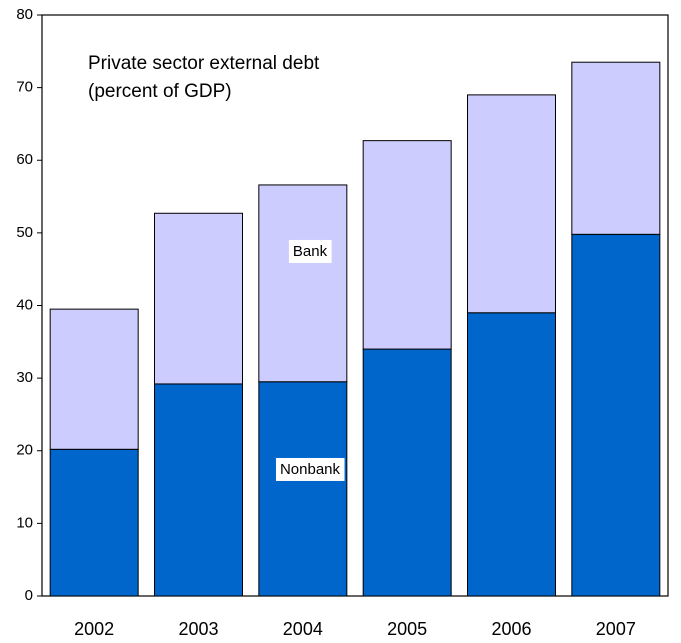 The image size is (681, 643). What do you see at coordinates (29, 595) in the screenshot?
I see `y-tick-label: 0` at bounding box center [29, 595].